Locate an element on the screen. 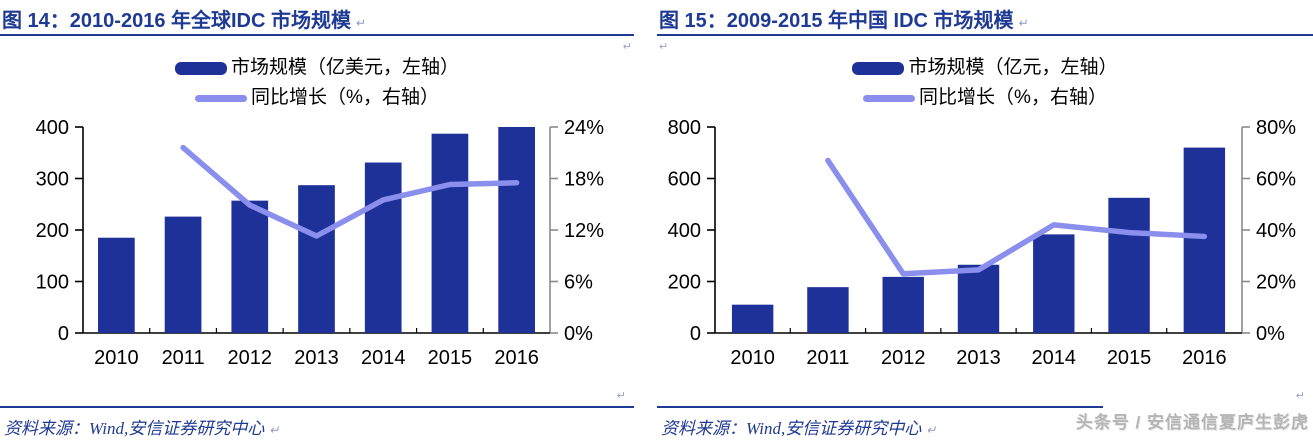  svg-text: 24% is located at coordinates (584, 128).